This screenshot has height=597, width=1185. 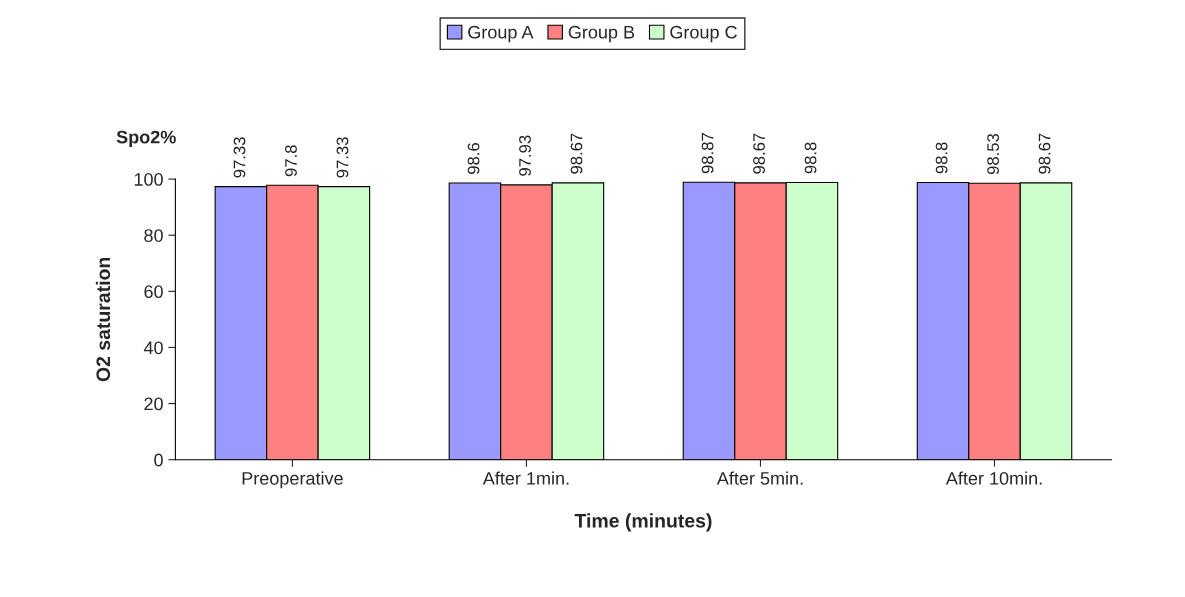 I want to click on x-axis-title: Time (minutes), so click(x=643, y=522).